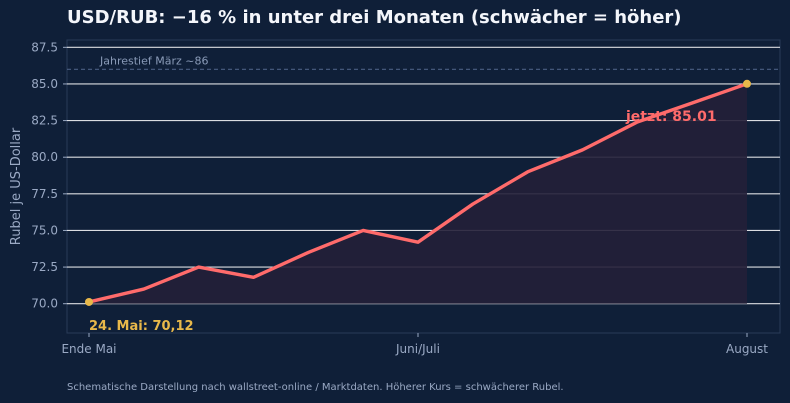 This screenshot has height=403, width=790. What do you see at coordinates (16, 186) in the screenshot?
I see `y-axis-label: Rubel je US-Dollar` at bounding box center [16, 186].